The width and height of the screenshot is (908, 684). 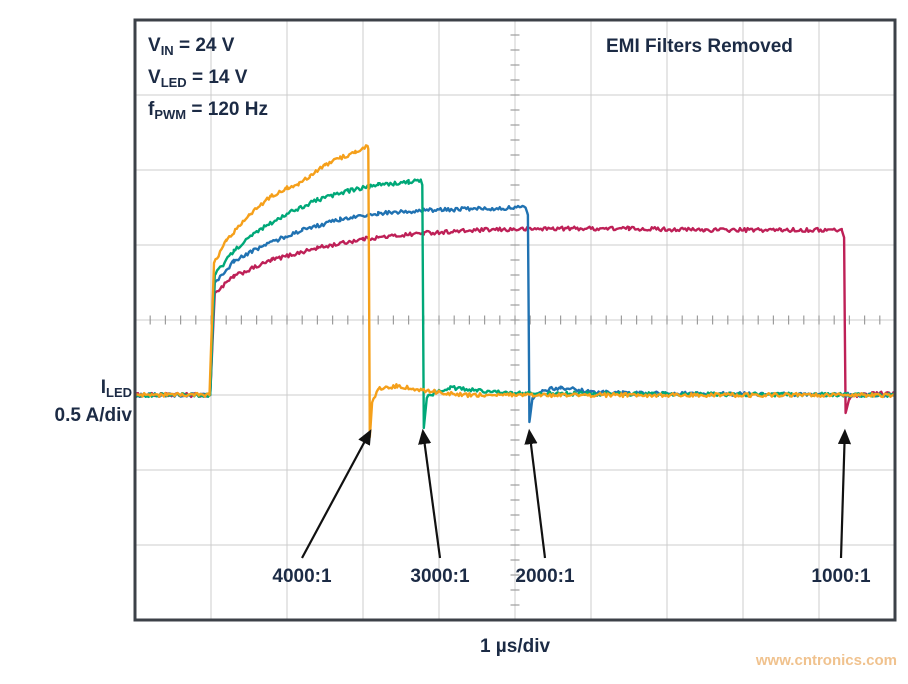 I want to click on y-axis-label: ILED 0.5 A/div, so click(x=80, y=401).